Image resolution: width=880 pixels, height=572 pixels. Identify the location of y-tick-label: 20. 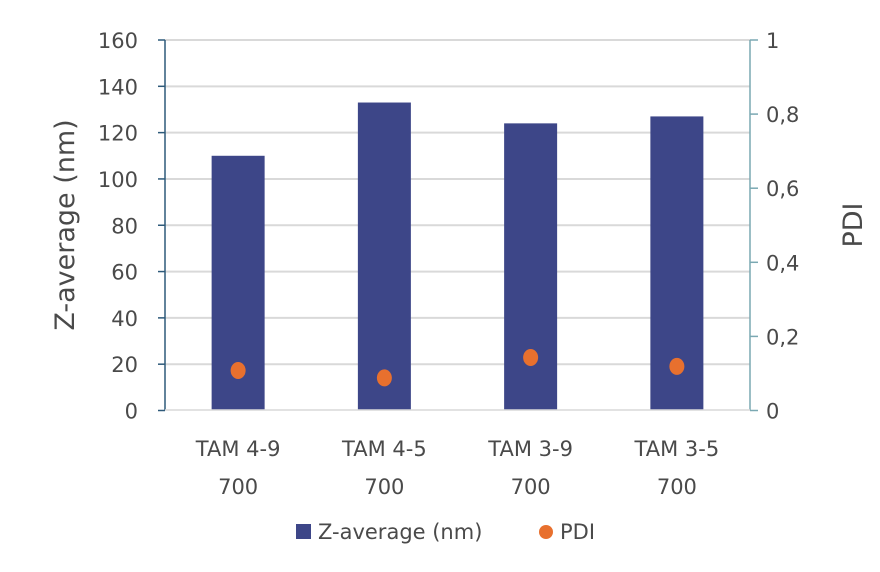
(124, 365).